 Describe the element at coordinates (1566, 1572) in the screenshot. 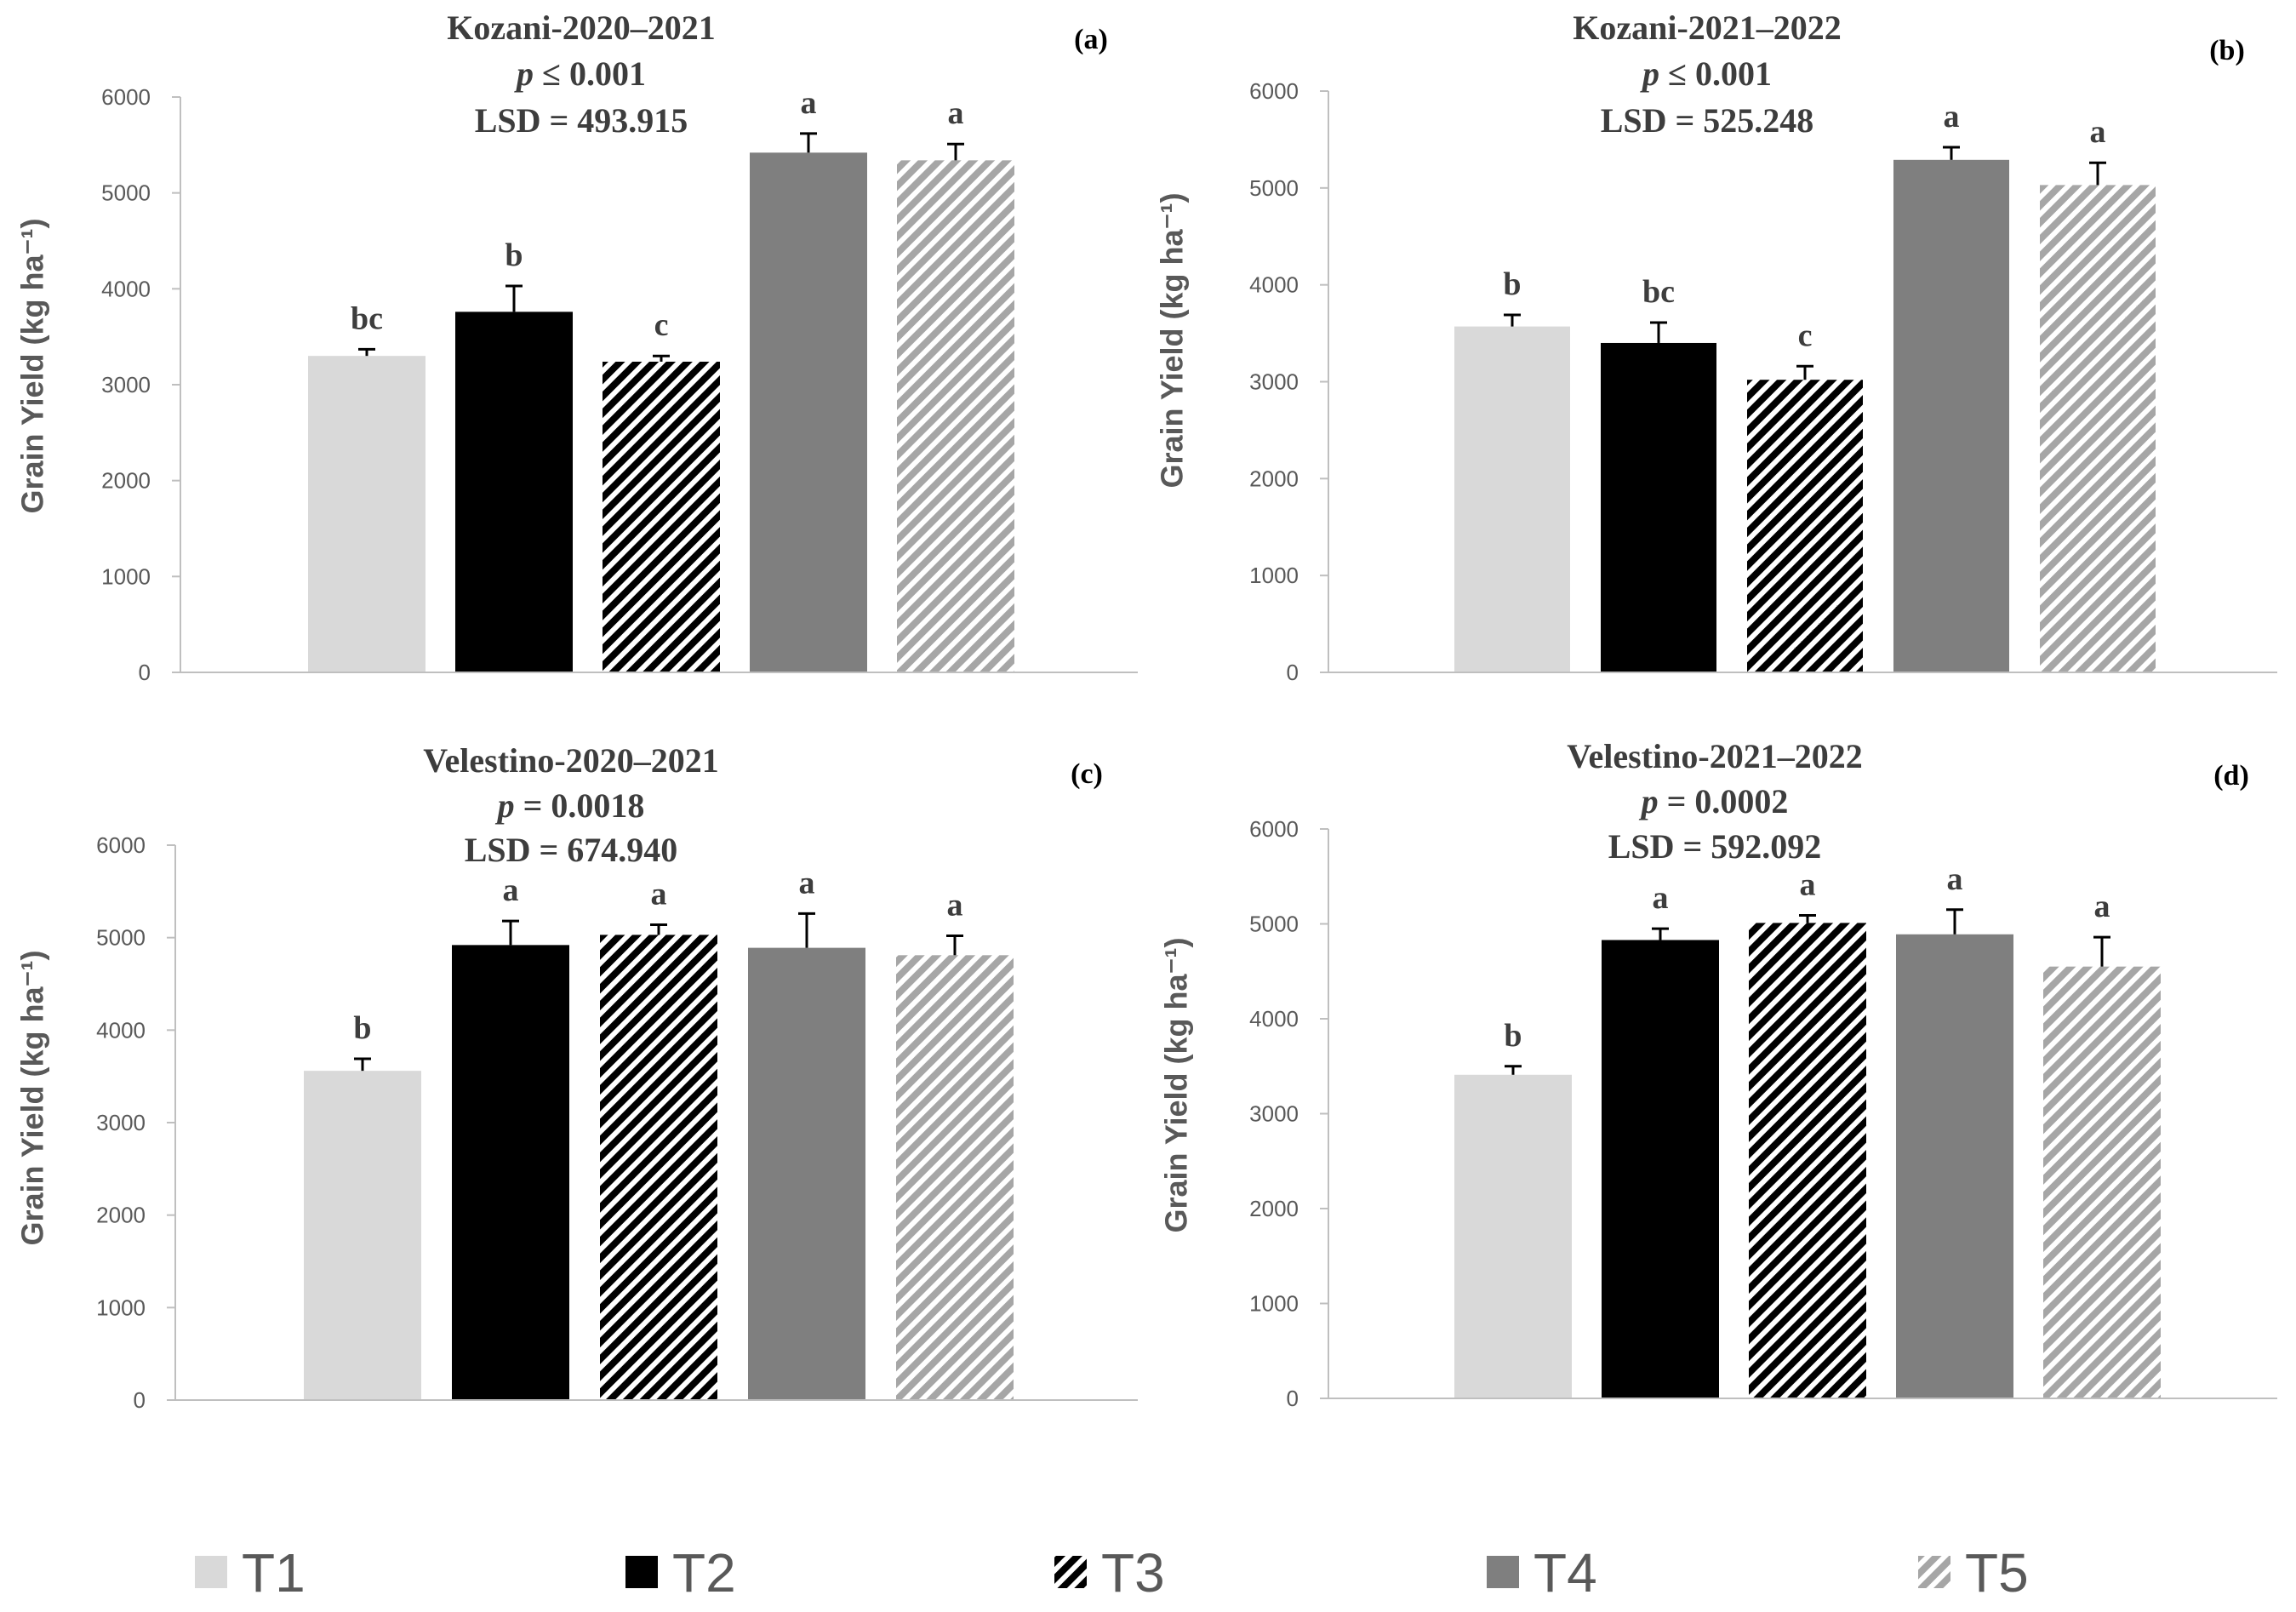

I see `legend-label: T4` at that location.